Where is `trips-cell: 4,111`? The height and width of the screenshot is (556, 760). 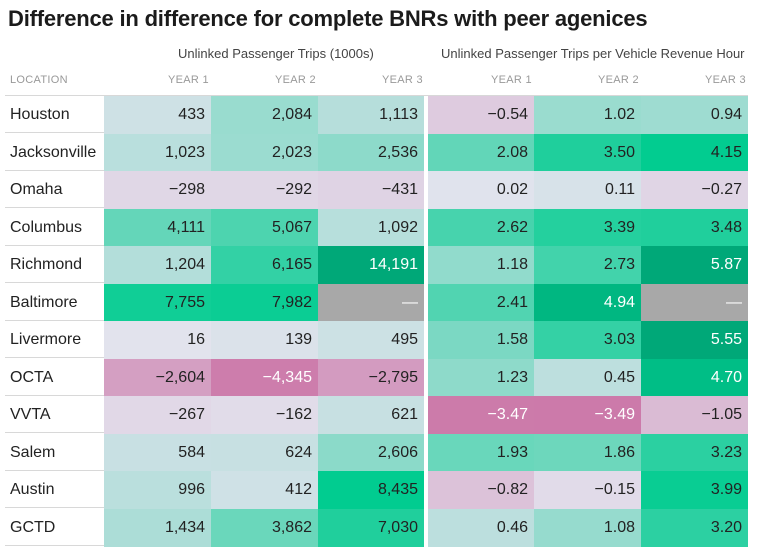
trips-cell: 4,111 is located at coordinates (157, 227).